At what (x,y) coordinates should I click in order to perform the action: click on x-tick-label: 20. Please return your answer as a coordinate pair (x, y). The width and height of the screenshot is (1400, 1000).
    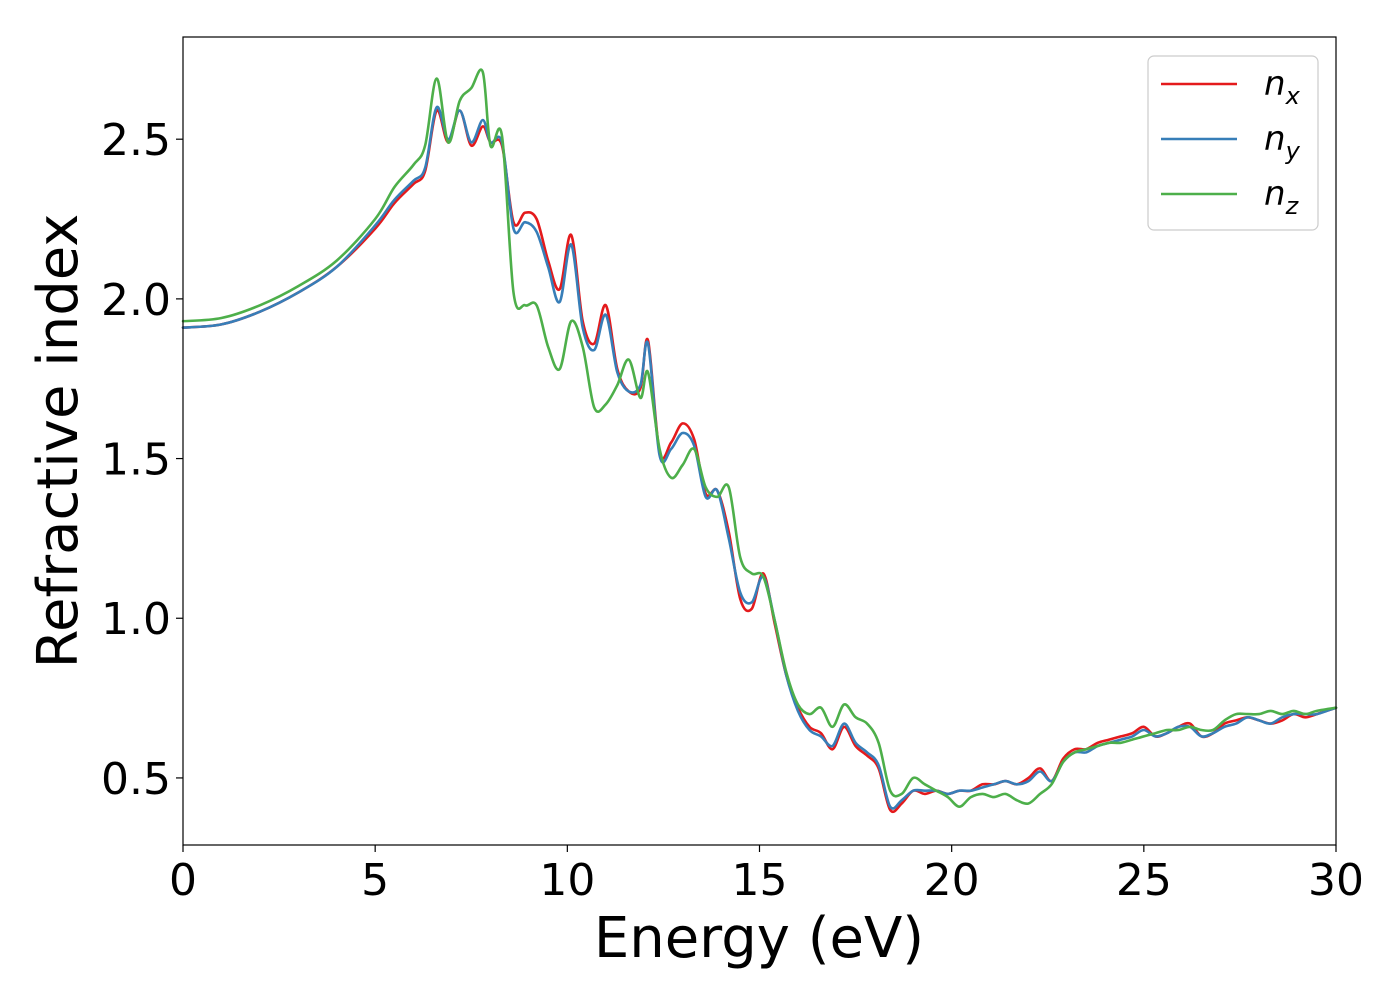
    Looking at the image, I should click on (952, 880).